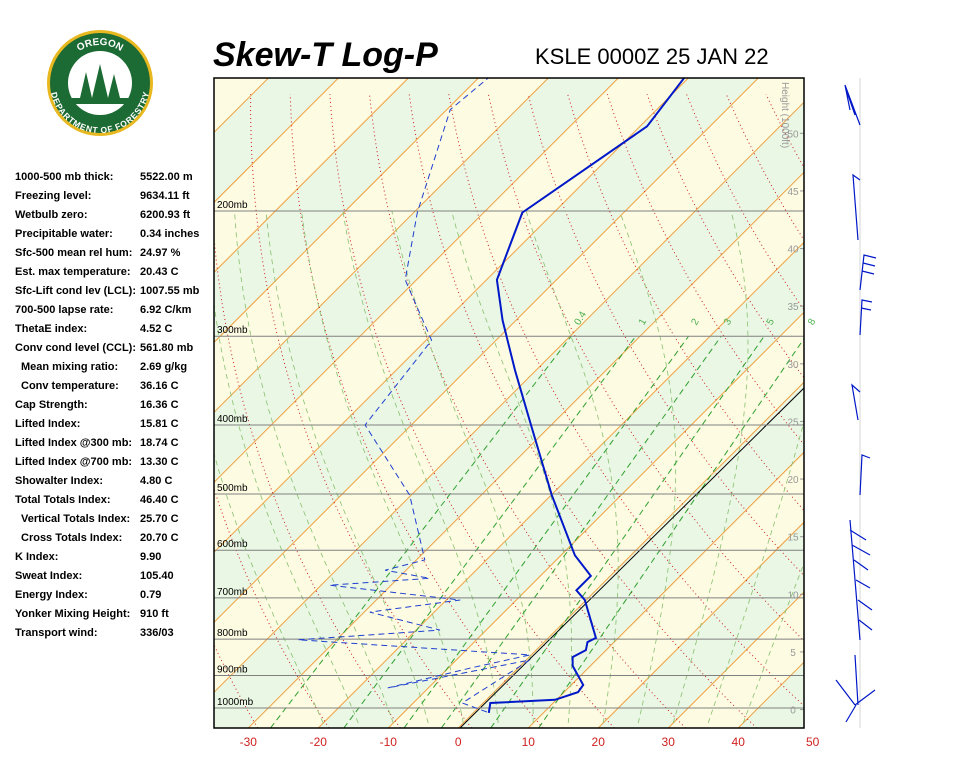 The image size is (960, 768). What do you see at coordinates (70, 386) in the screenshot?
I see `index-name: Conv temperature:` at bounding box center [70, 386].